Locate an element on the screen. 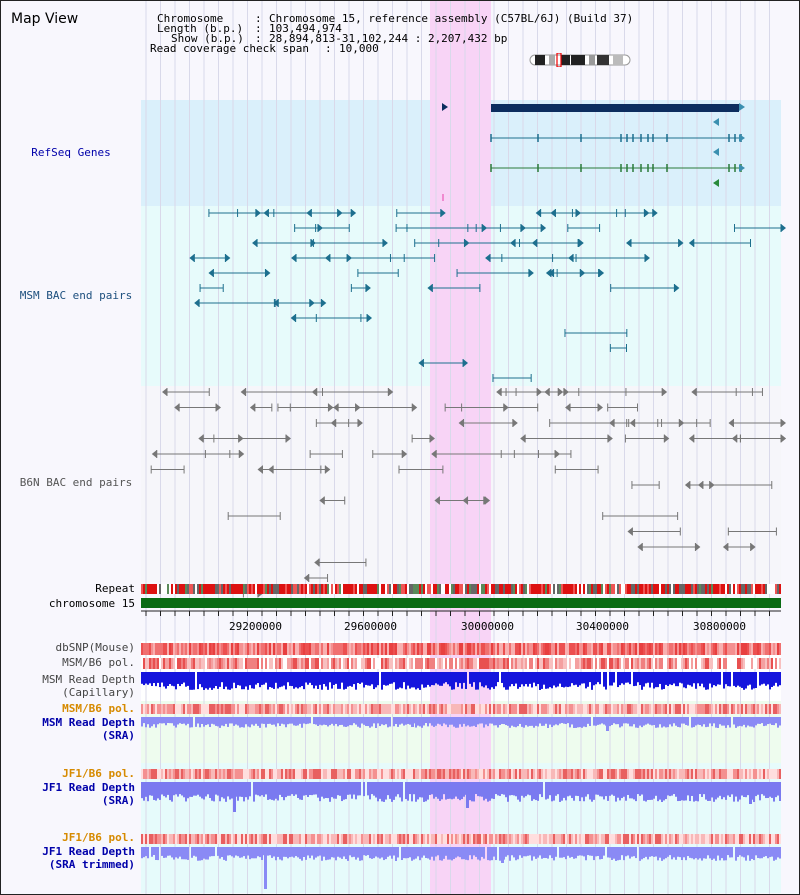  refseq-track-label: RefSeq Genes is located at coordinates (71, 152).